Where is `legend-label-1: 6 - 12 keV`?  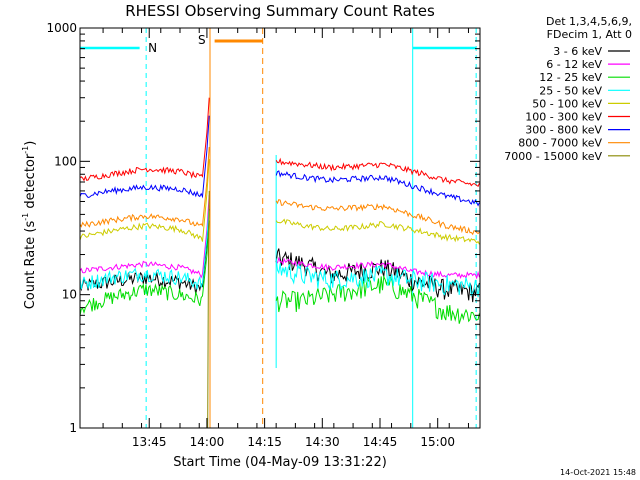 legend-label-1: 6 - 12 keV is located at coordinates (574, 64).